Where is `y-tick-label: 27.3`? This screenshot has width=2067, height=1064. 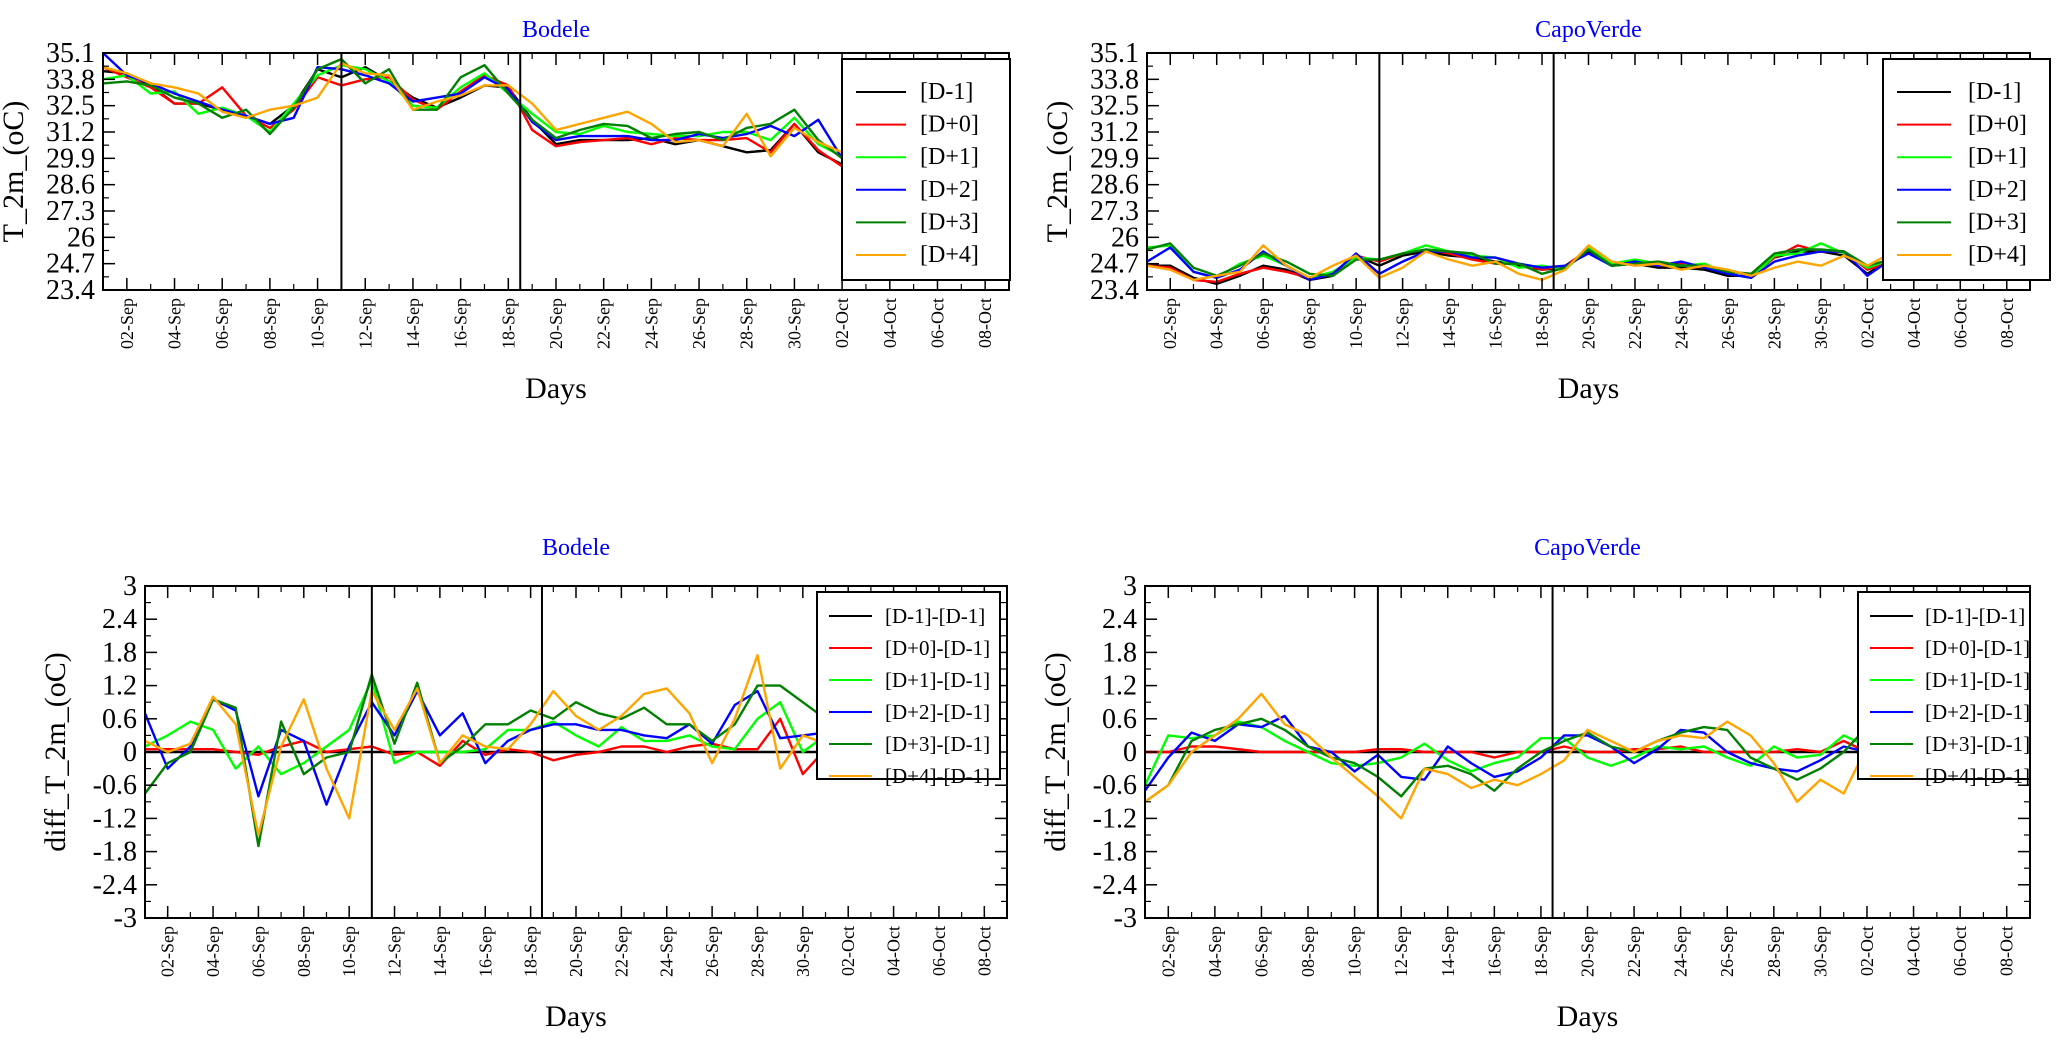 y-tick-label: 27.3 is located at coordinates (70, 211).